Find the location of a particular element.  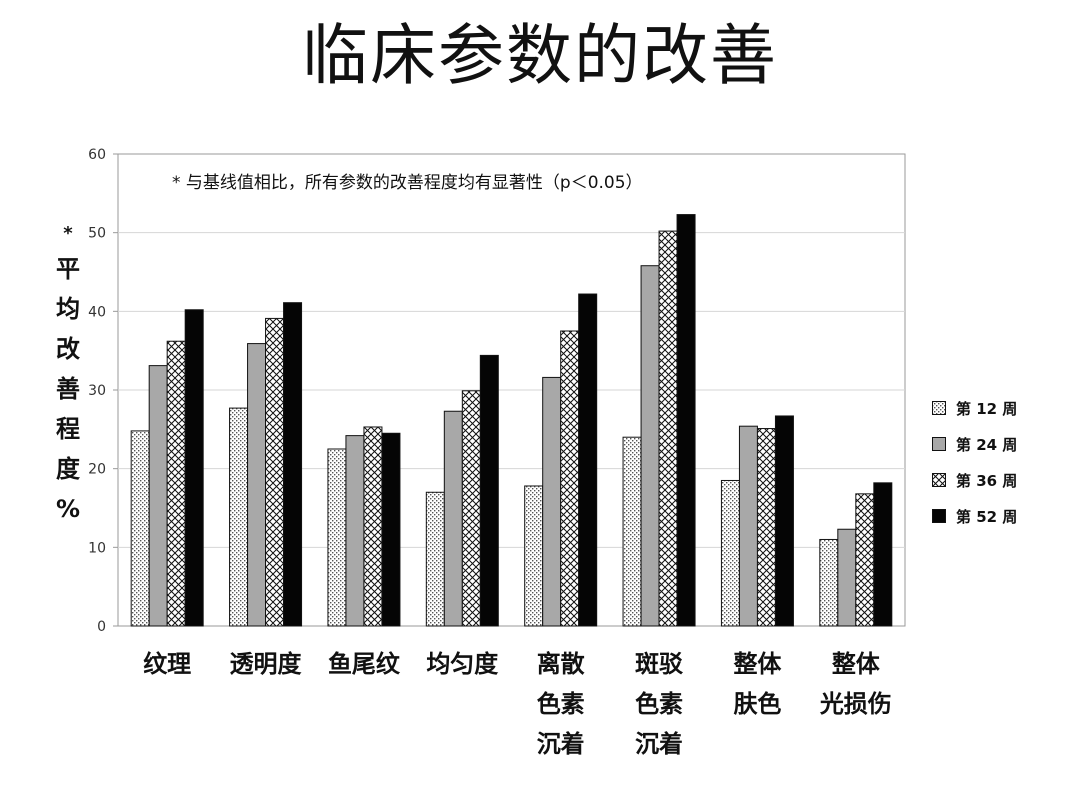

x-category-label: 纹理 is located at coordinates (167, 664).